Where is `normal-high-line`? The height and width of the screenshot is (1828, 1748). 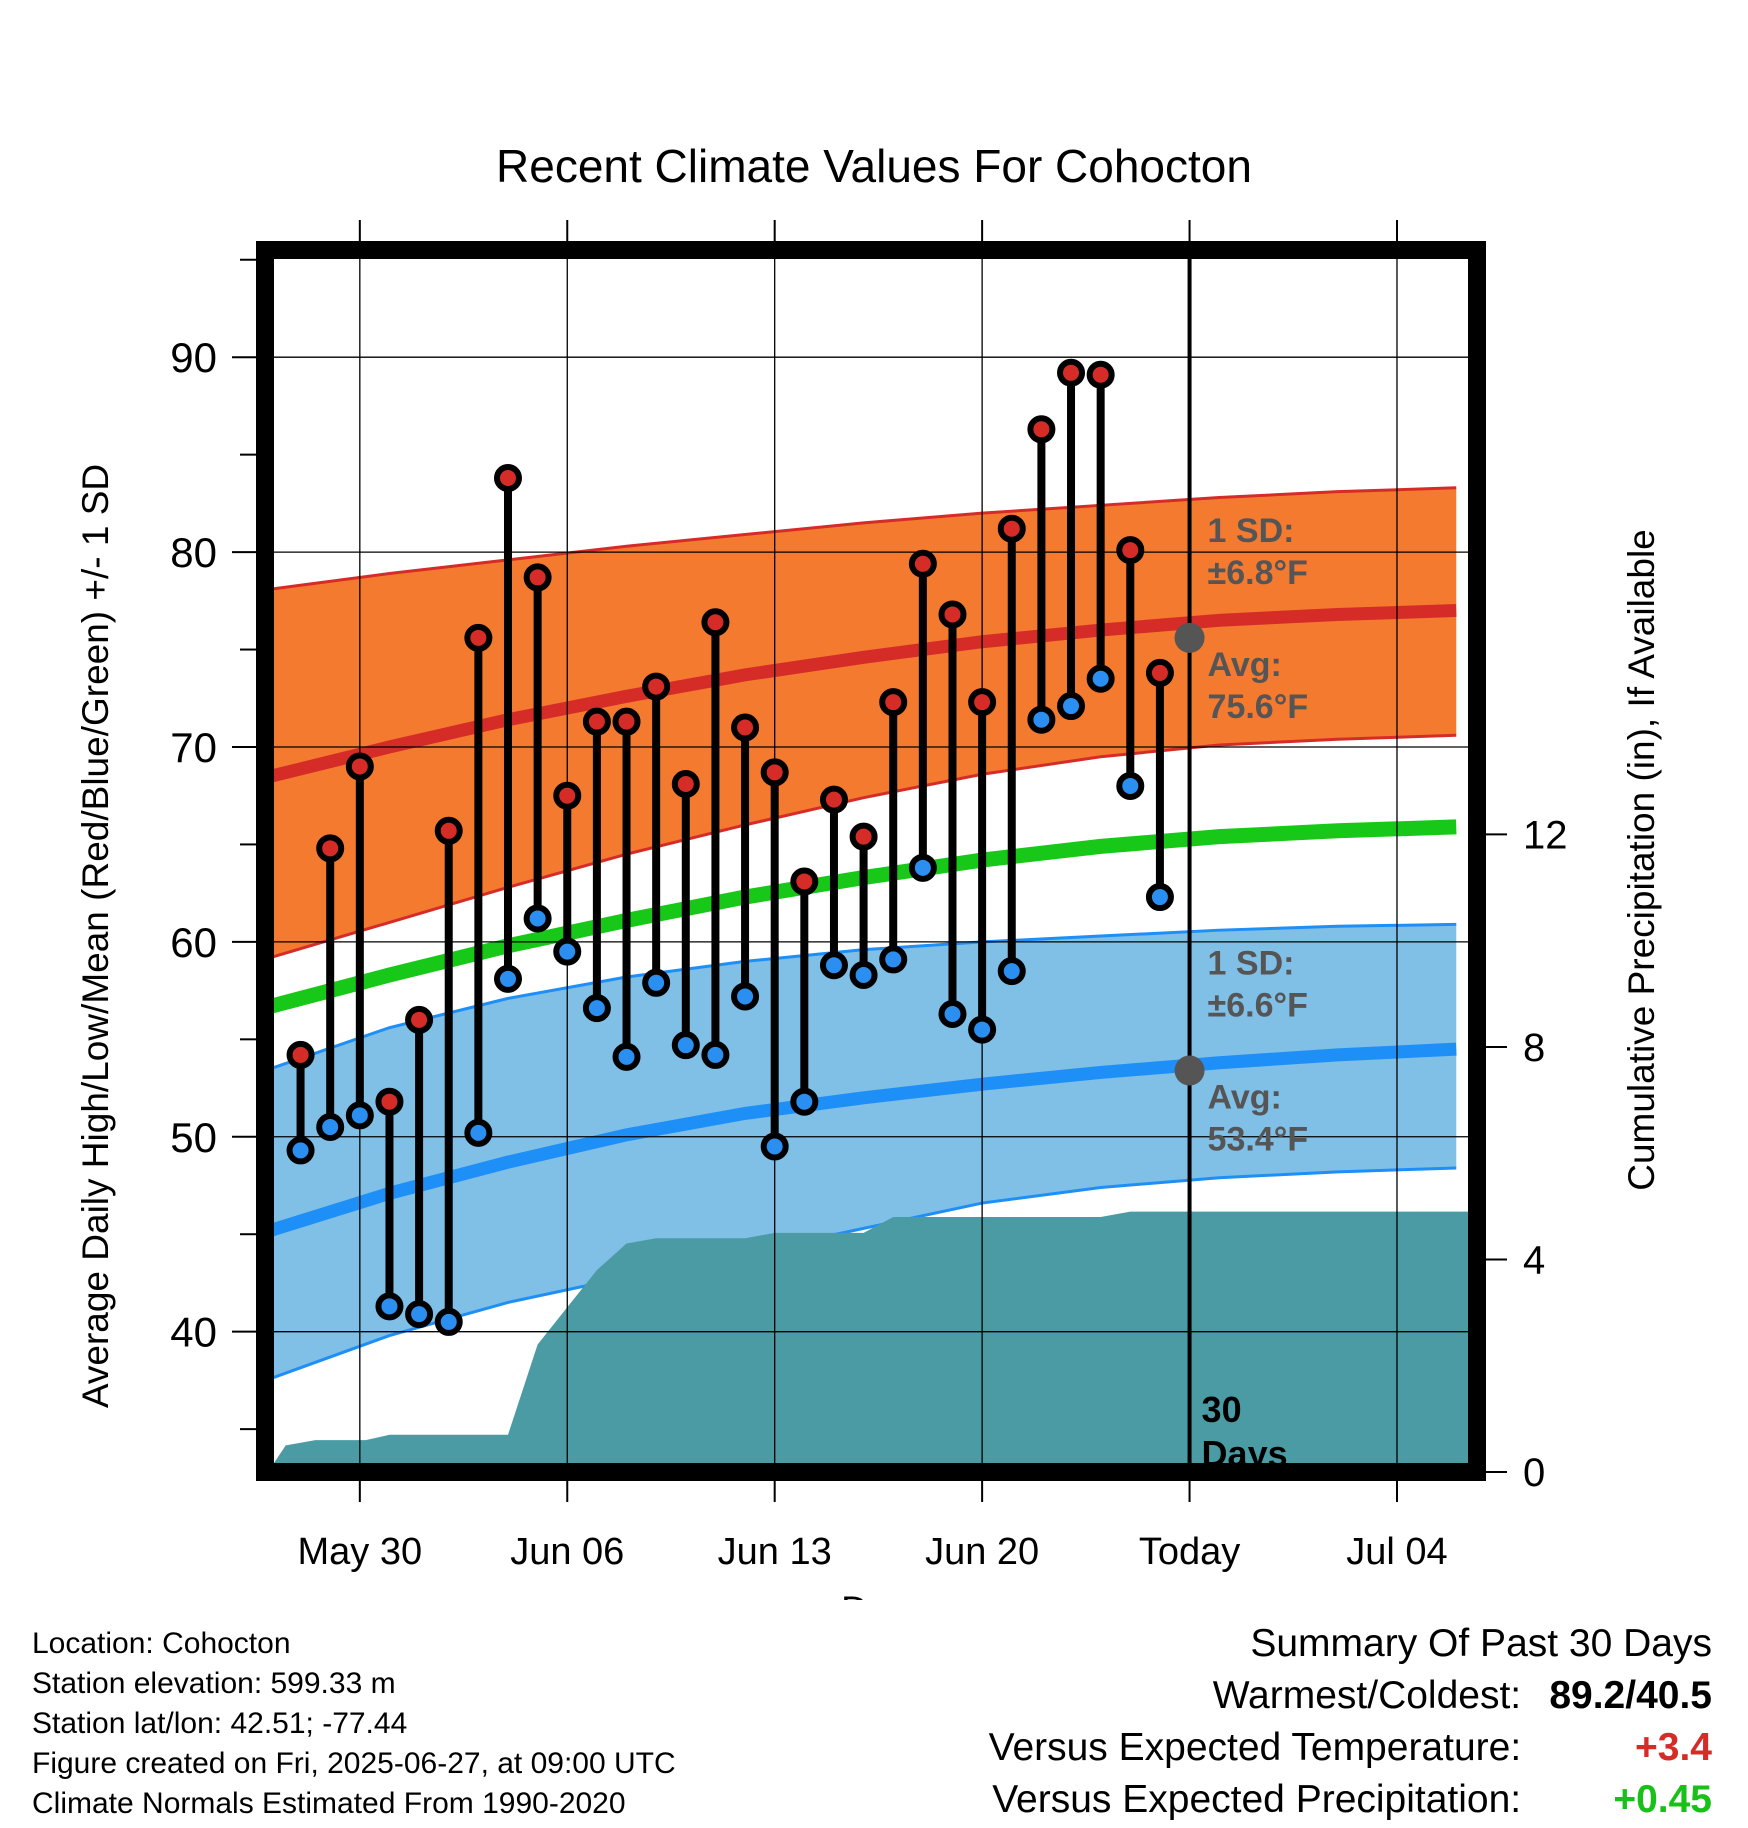 normal-high-line is located at coordinates (863, 693).